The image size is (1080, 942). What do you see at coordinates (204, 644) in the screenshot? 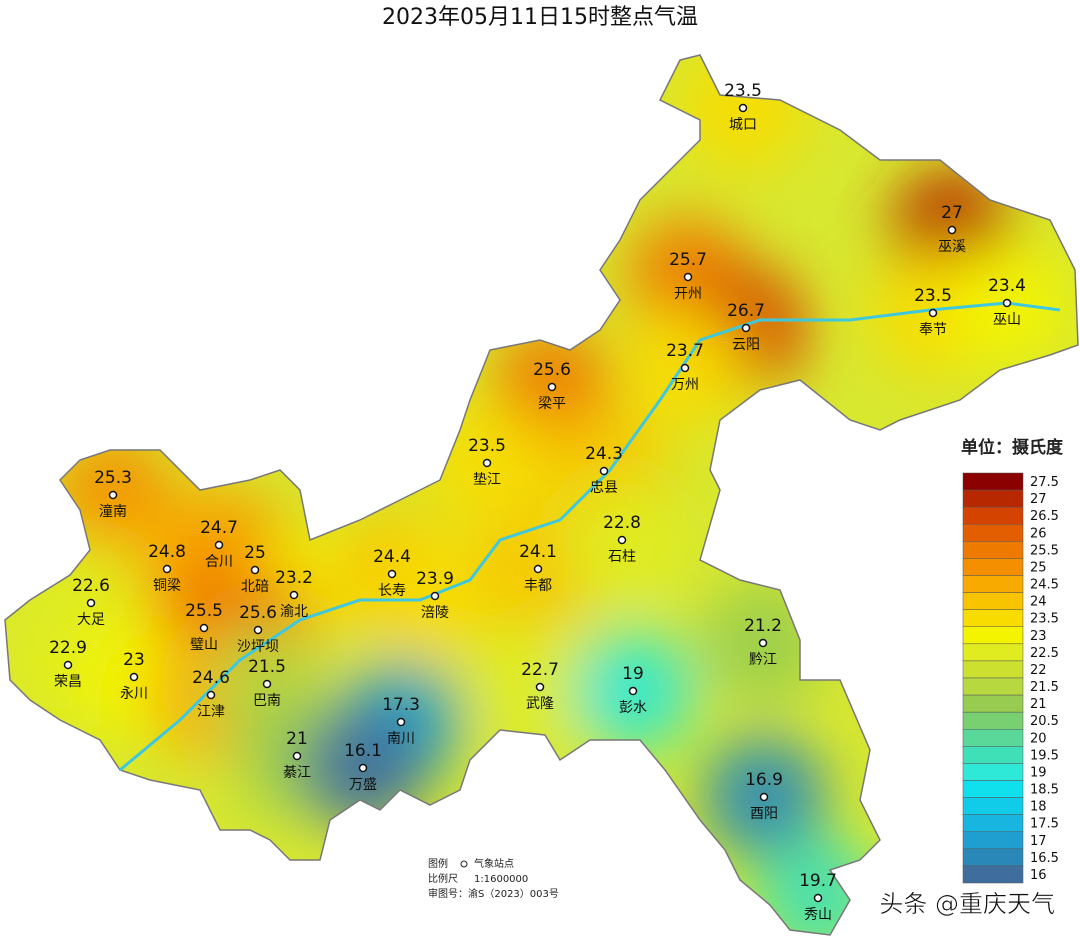
I see `station-name: 璧山` at bounding box center [204, 644].